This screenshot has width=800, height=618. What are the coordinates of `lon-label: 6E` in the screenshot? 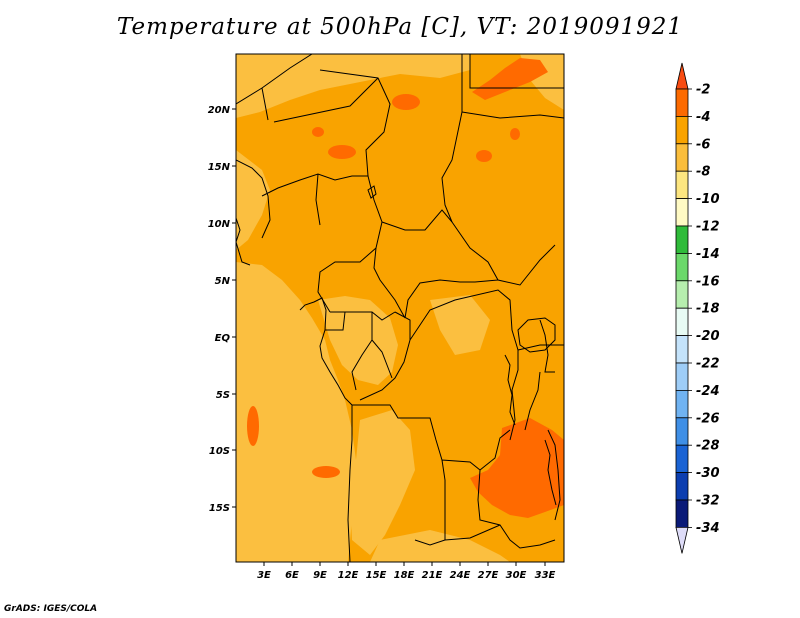 It's located at (292, 575).